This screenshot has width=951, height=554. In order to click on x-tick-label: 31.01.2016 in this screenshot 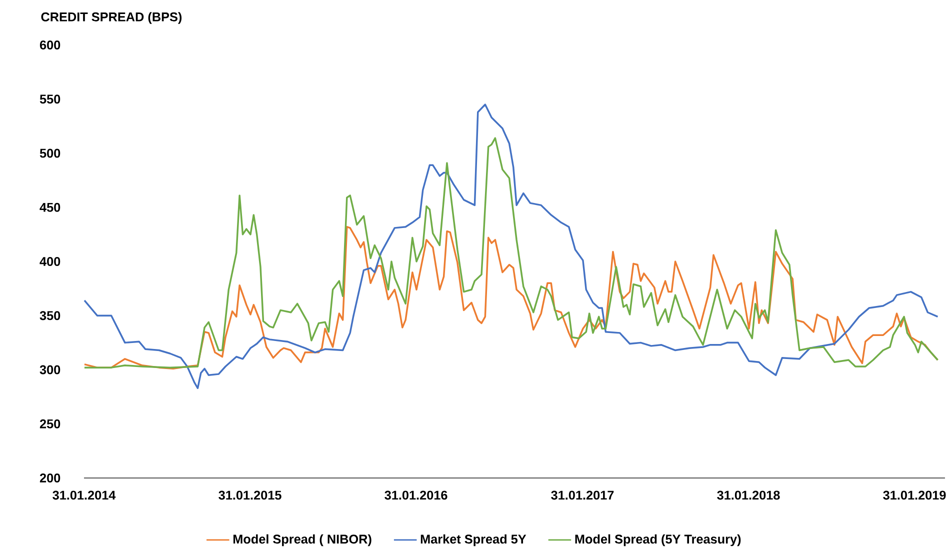, I will do `click(416, 495)`.